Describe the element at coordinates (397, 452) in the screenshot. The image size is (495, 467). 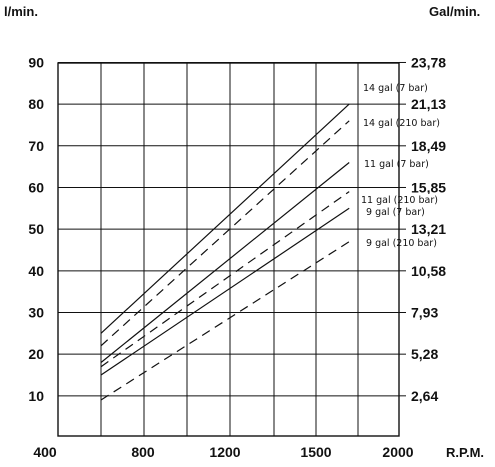
I see `x-tick-label: 2000` at that location.